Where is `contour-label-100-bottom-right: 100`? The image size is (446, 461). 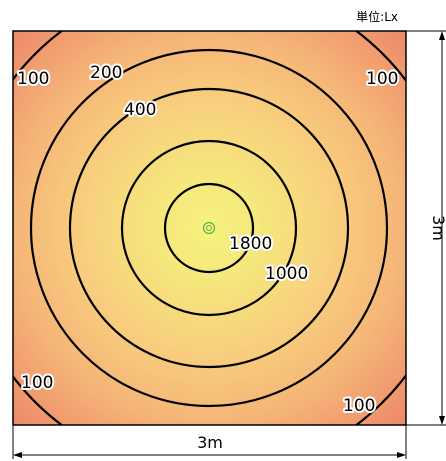
contour-label-100-bottom-right: 100 is located at coordinates (359, 406).